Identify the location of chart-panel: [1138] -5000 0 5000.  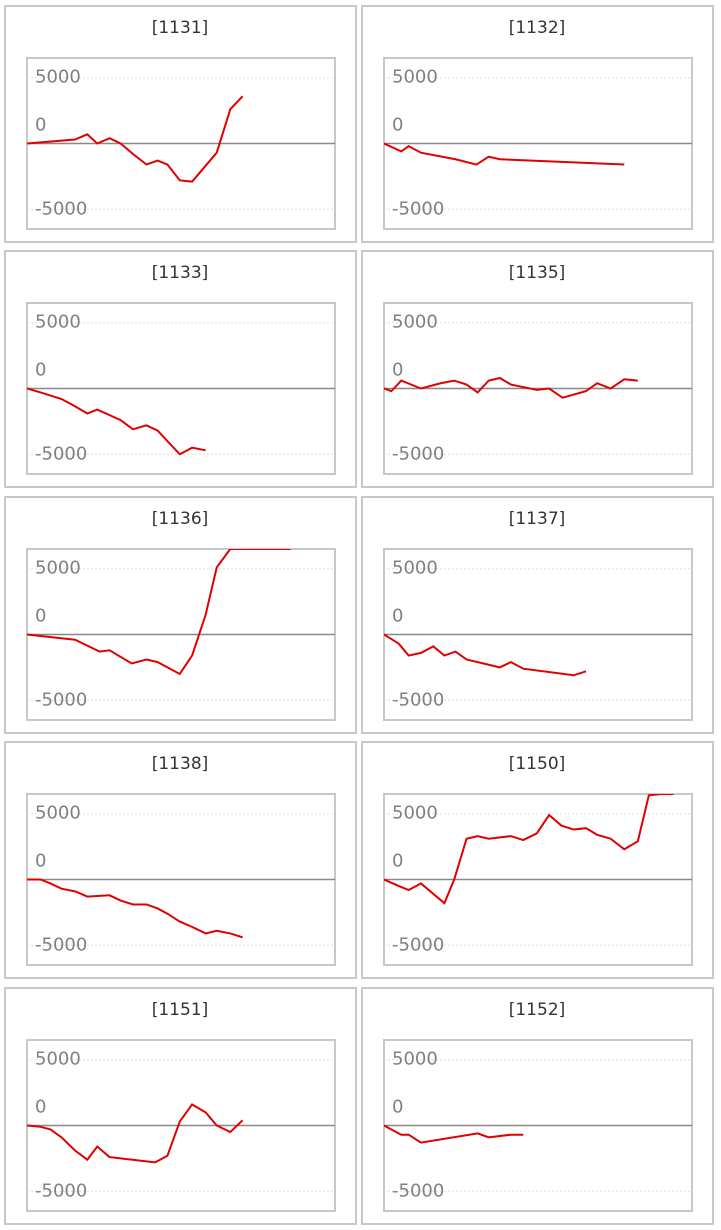
(180, 860).